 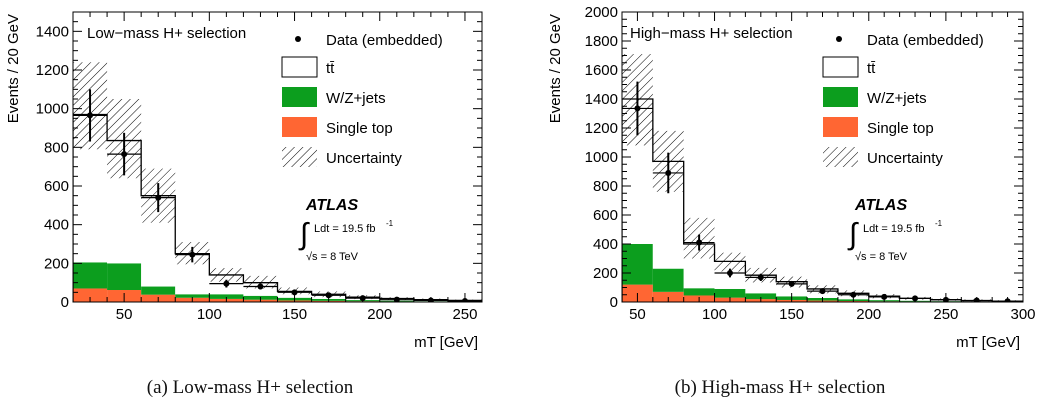 I want to click on legend-swatch-wzjets, so click(x=299, y=97).